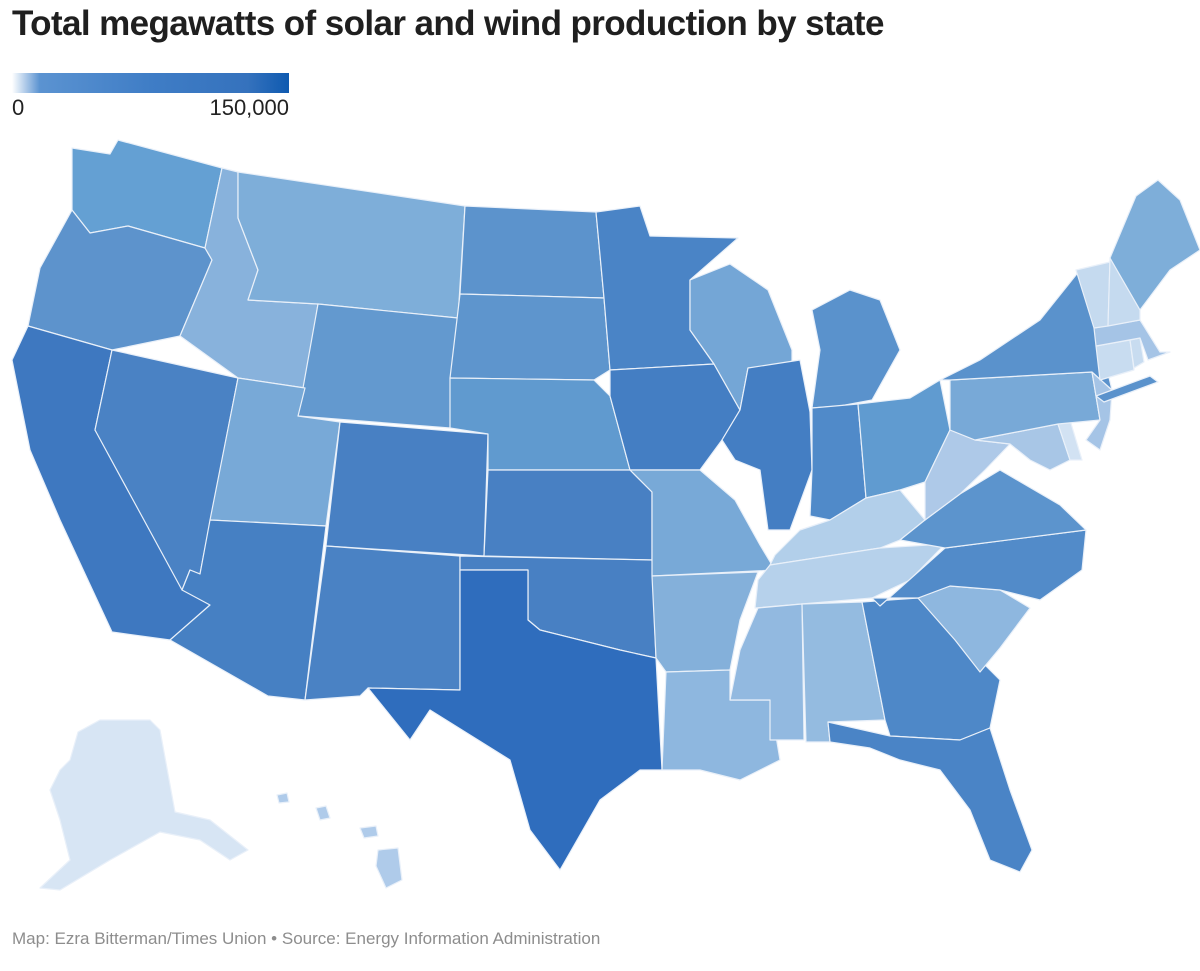  Describe the element at coordinates (248, 610) in the screenshot. I see `state-az` at that location.